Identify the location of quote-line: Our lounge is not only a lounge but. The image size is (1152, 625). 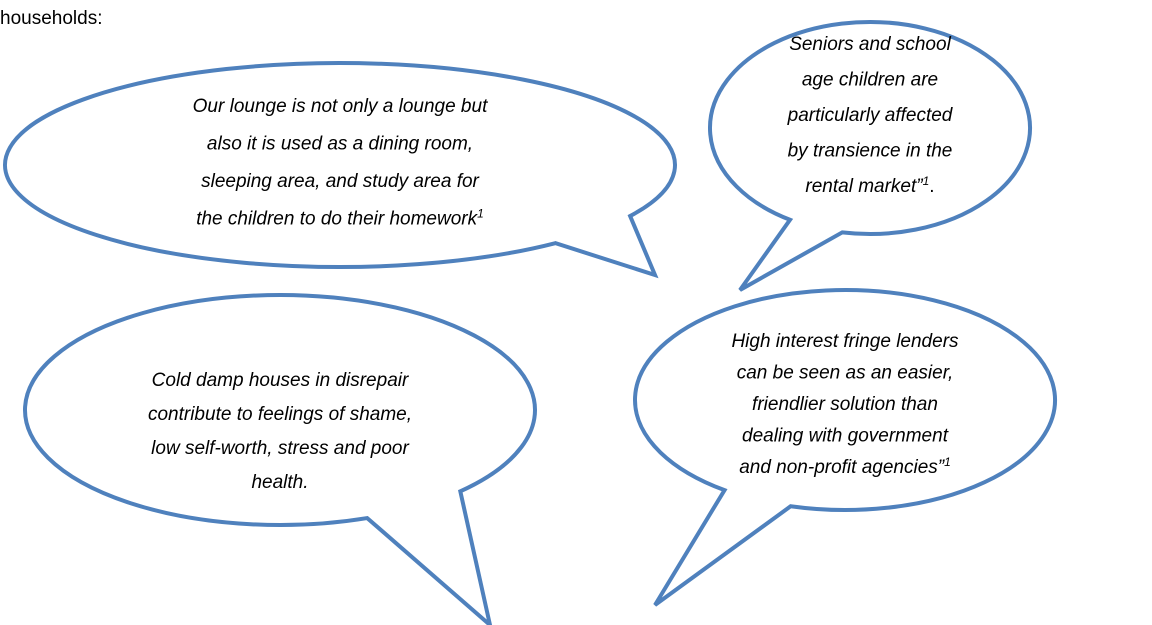
(340, 106).